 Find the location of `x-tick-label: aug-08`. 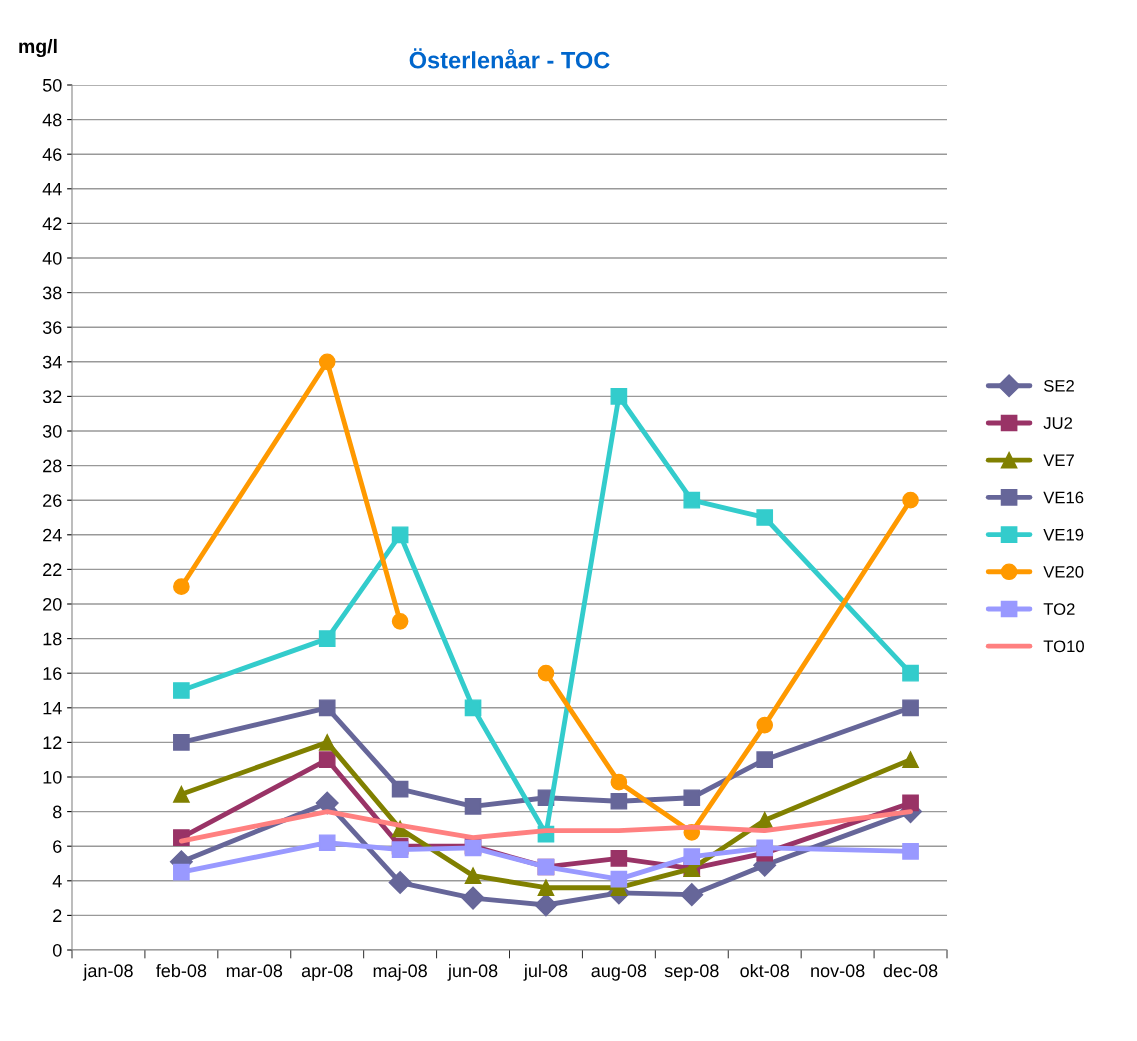

x-tick-label: aug-08 is located at coordinates (619, 972).